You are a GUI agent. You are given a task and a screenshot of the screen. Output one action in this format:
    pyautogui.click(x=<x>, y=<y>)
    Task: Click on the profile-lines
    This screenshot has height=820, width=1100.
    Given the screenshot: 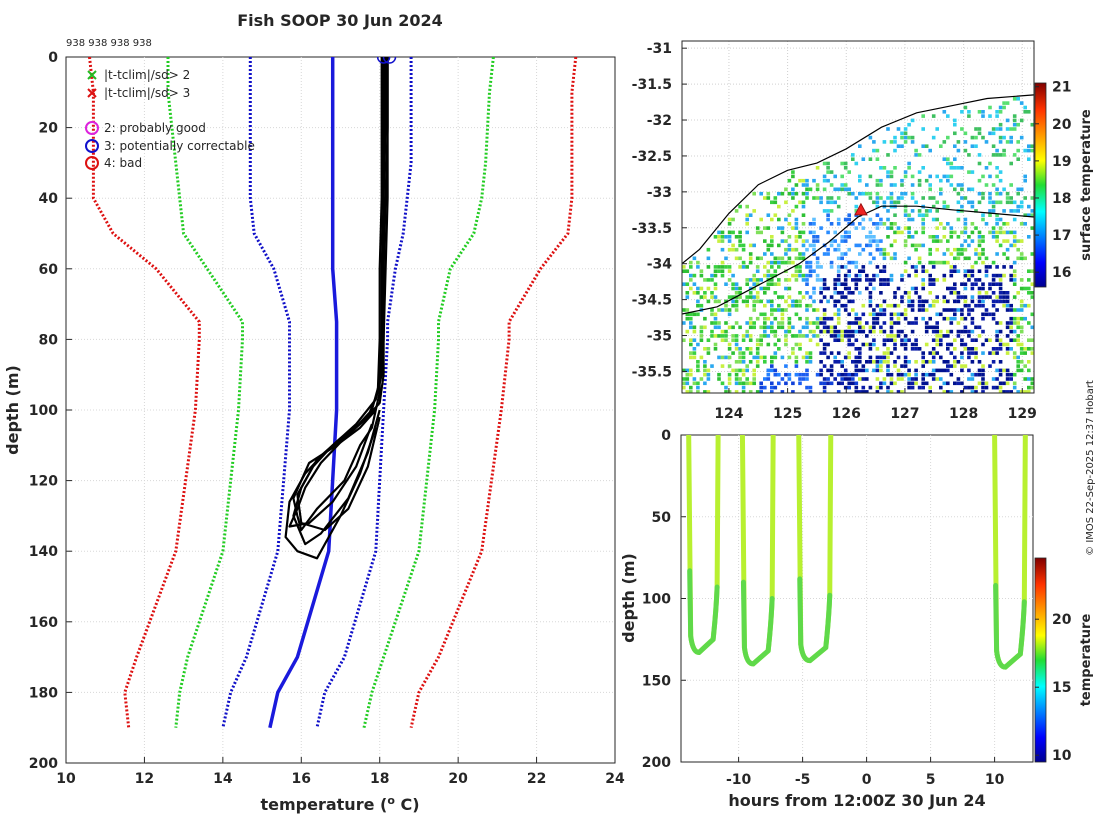 What is the action you would take?
    pyautogui.click(x=340, y=308)
    